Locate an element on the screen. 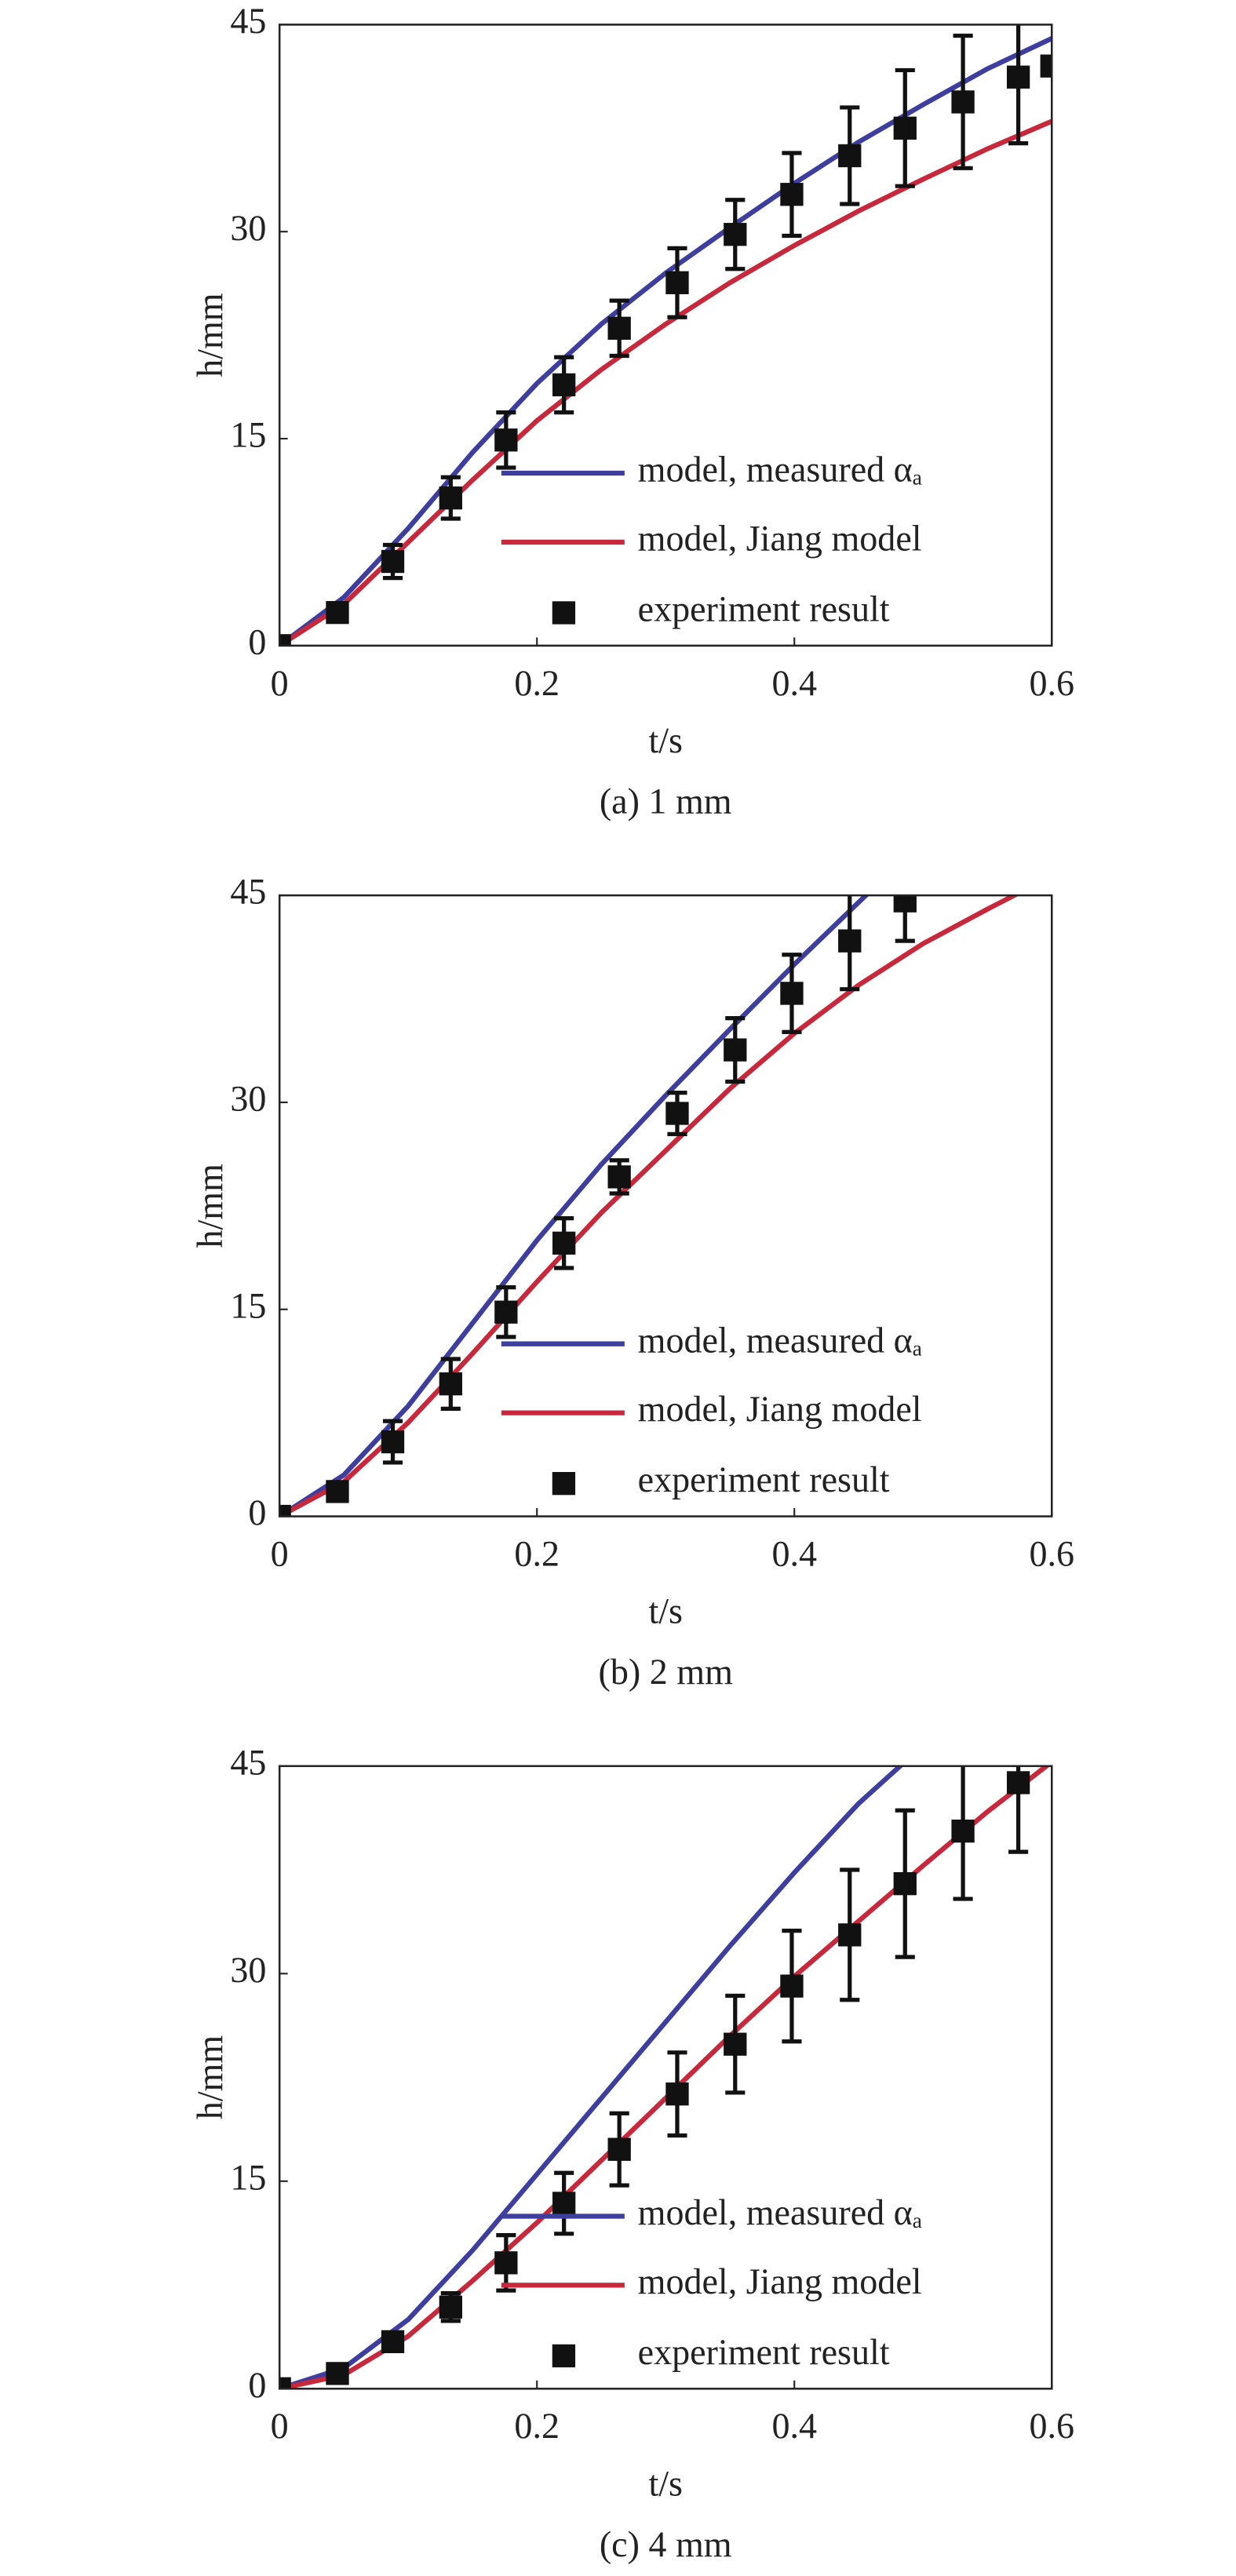 The height and width of the screenshot is (2576, 1236). caption: (c) 4 mm is located at coordinates (666, 2544).